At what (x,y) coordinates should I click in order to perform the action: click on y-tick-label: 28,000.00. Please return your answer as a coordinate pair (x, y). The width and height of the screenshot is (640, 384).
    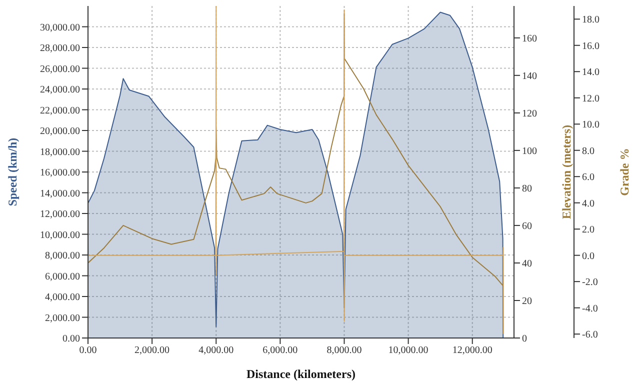
    Looking at the image, I should click on (60, 48).